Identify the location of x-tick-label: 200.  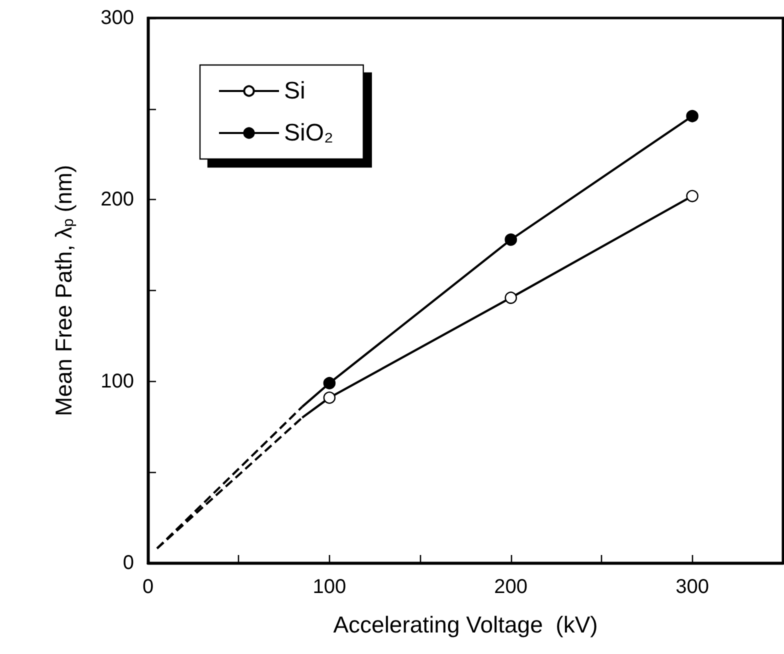
(511, 587).